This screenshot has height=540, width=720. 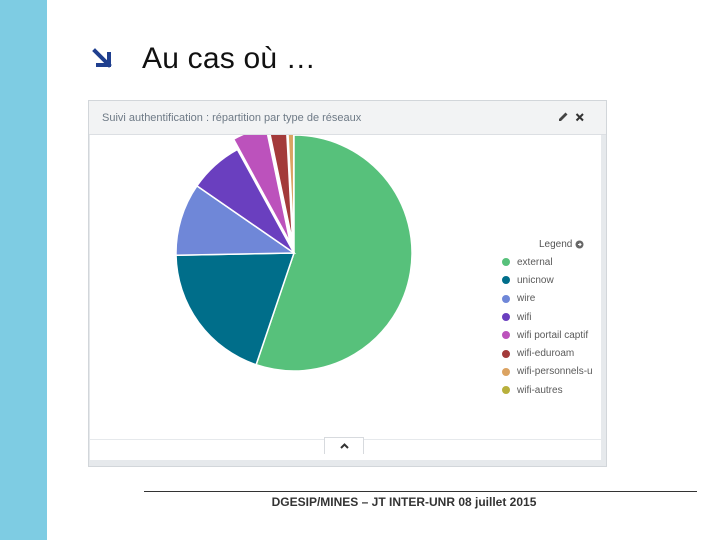 I want to click on pie-slice-wifi-eduroam, so click(x=281, y=189).